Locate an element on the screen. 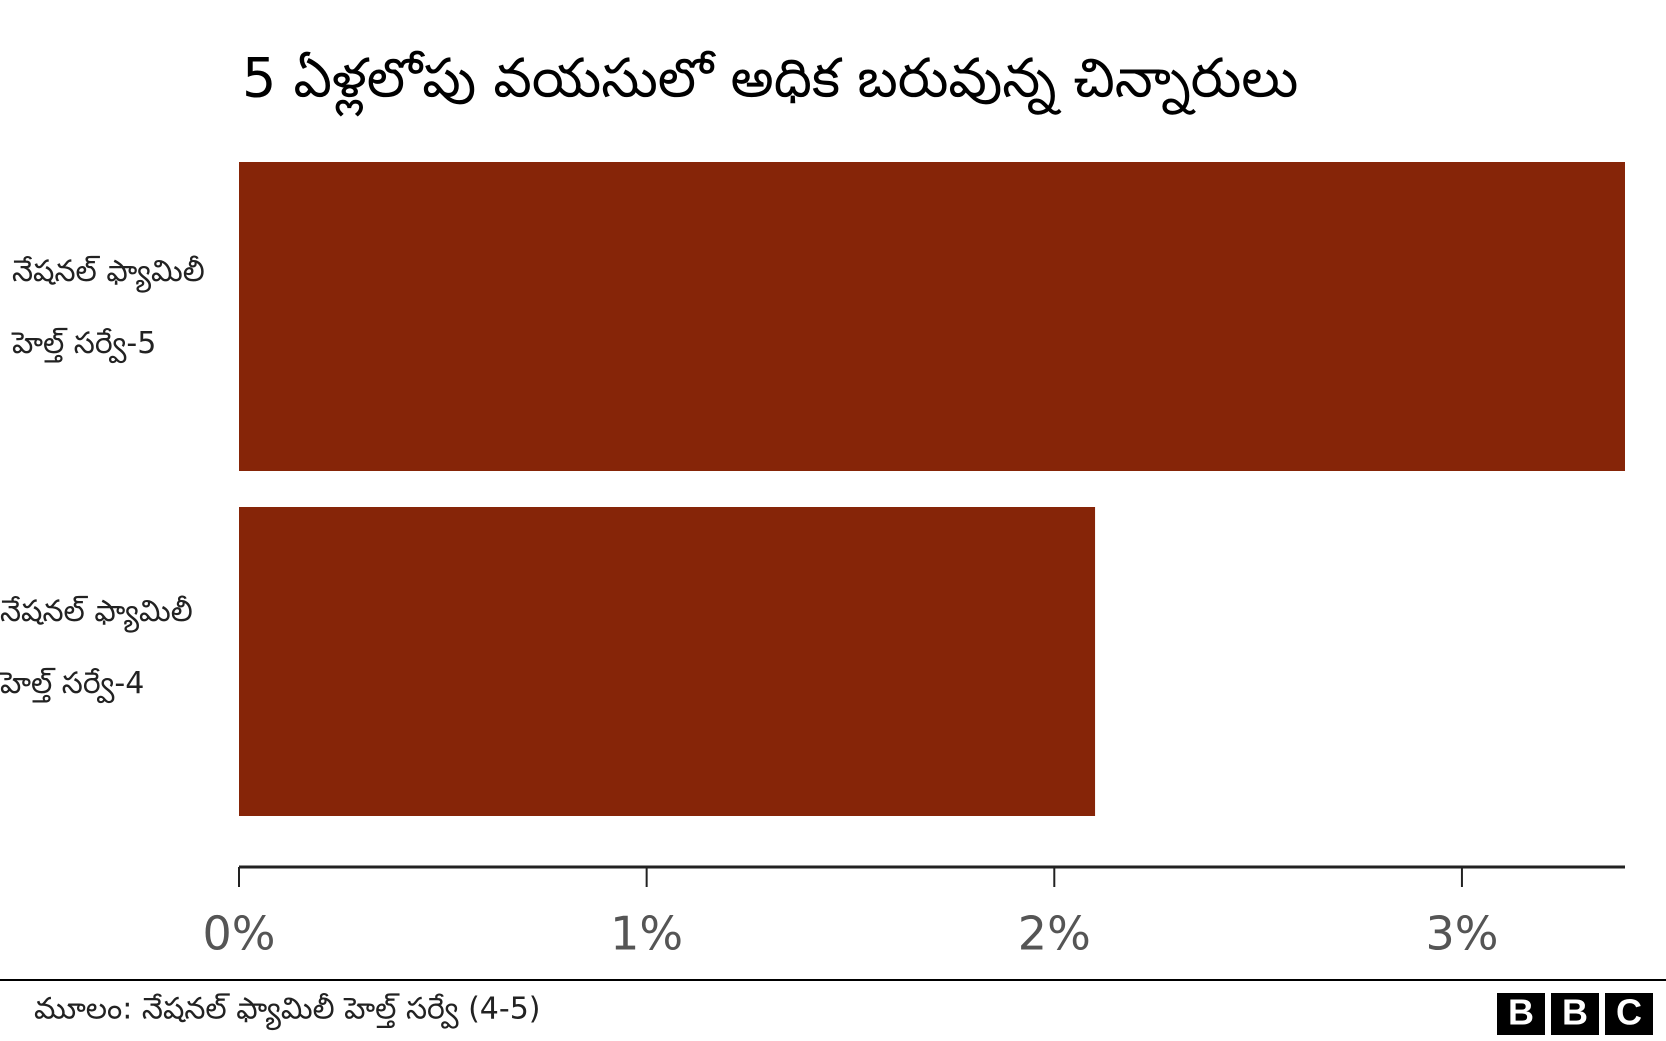 Image resolution: width=1666 pixels, height=1041 pixels. source: మూలం: నేషనల్ ఫ్యామిలీ హెల్త్ సర్వే (4-5) is located at coordinates (287, 1011).